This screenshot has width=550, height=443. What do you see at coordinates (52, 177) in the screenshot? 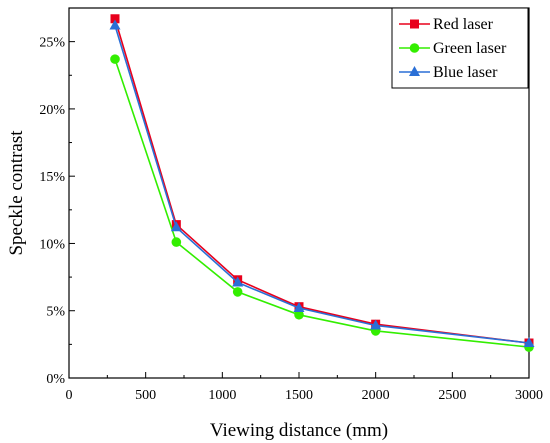
I see `y-tick-label: 15%` at bounding box center [52, 177].